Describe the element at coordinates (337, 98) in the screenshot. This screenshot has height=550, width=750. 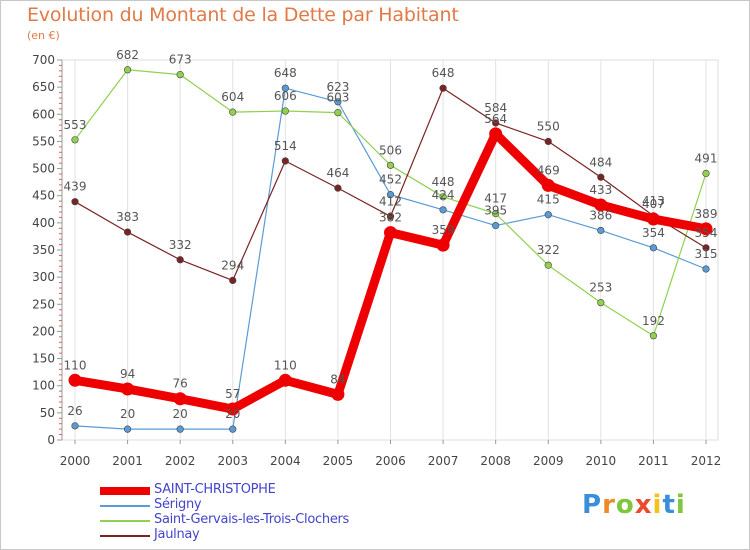
I see `data-label: 603` at that location.